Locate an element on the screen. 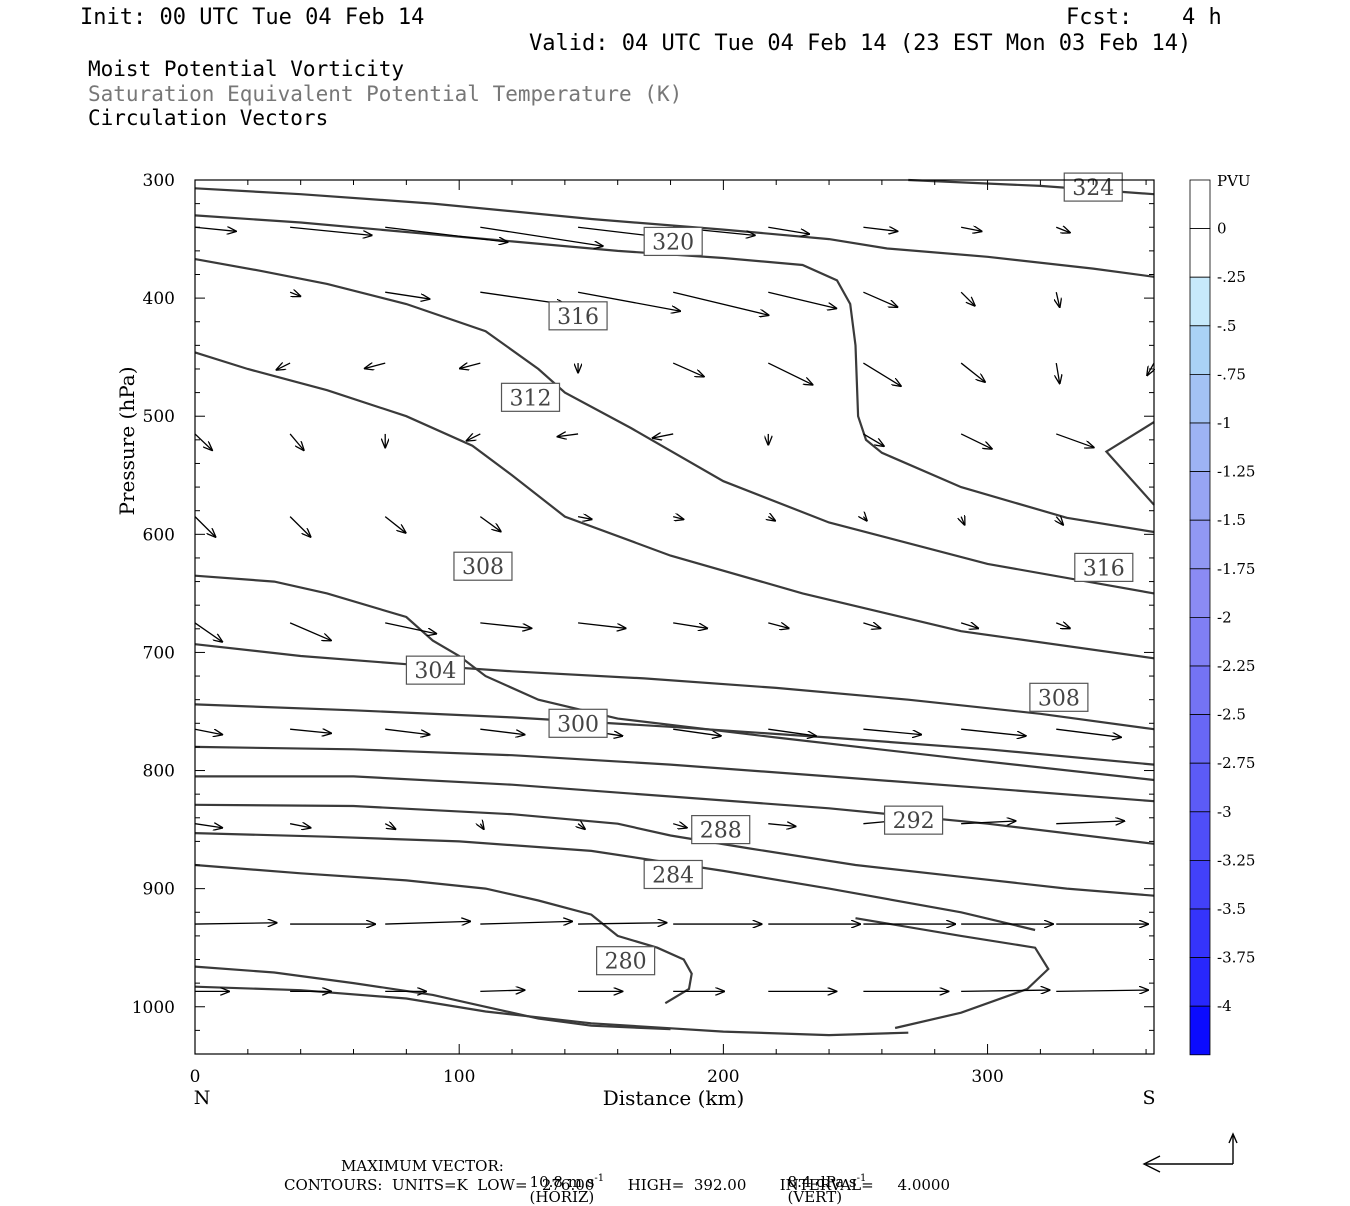  colorbar-label: -3.5 is located at coordinates (1231, 909).